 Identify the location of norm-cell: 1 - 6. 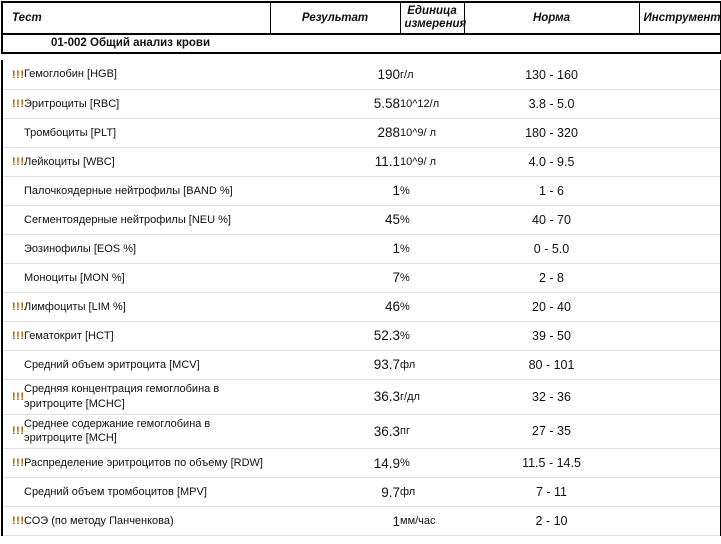
(551, 191).